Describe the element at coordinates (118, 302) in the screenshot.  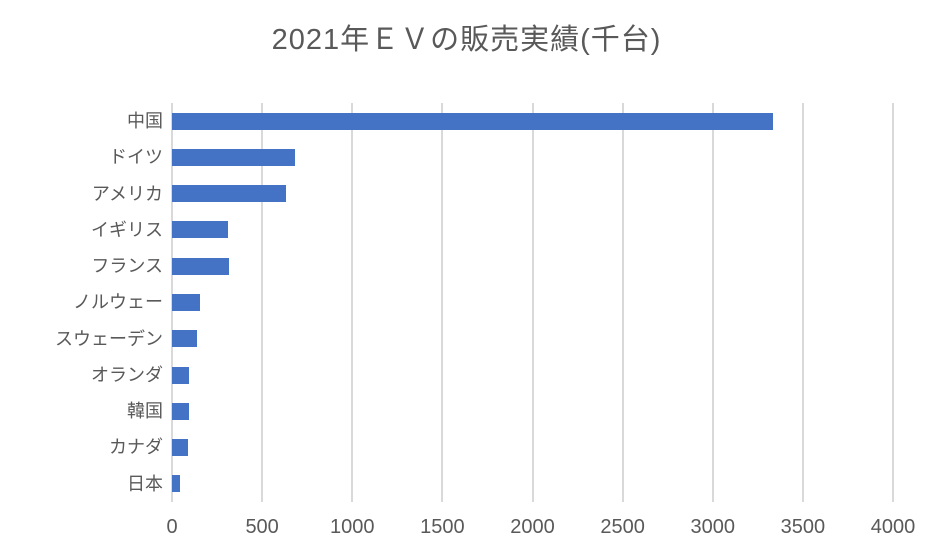
I see `category-label: ノルウェー` at that location.